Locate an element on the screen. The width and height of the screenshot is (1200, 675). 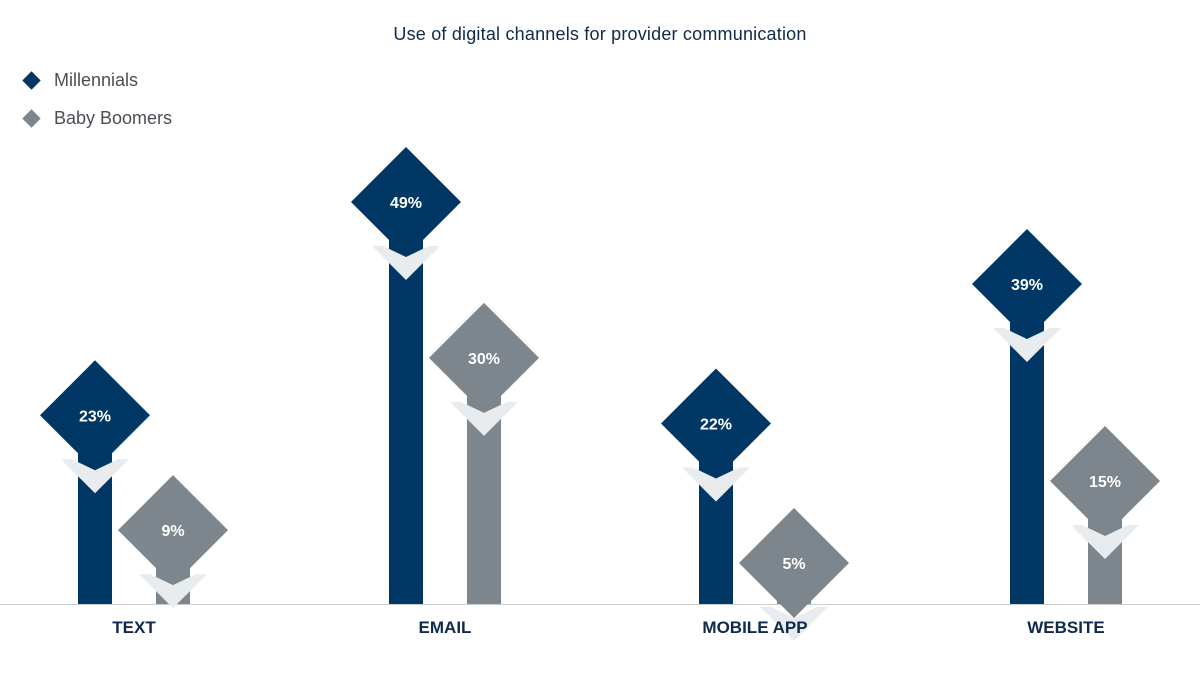
legend-label: Millennials is located at coordinates (96, 79).